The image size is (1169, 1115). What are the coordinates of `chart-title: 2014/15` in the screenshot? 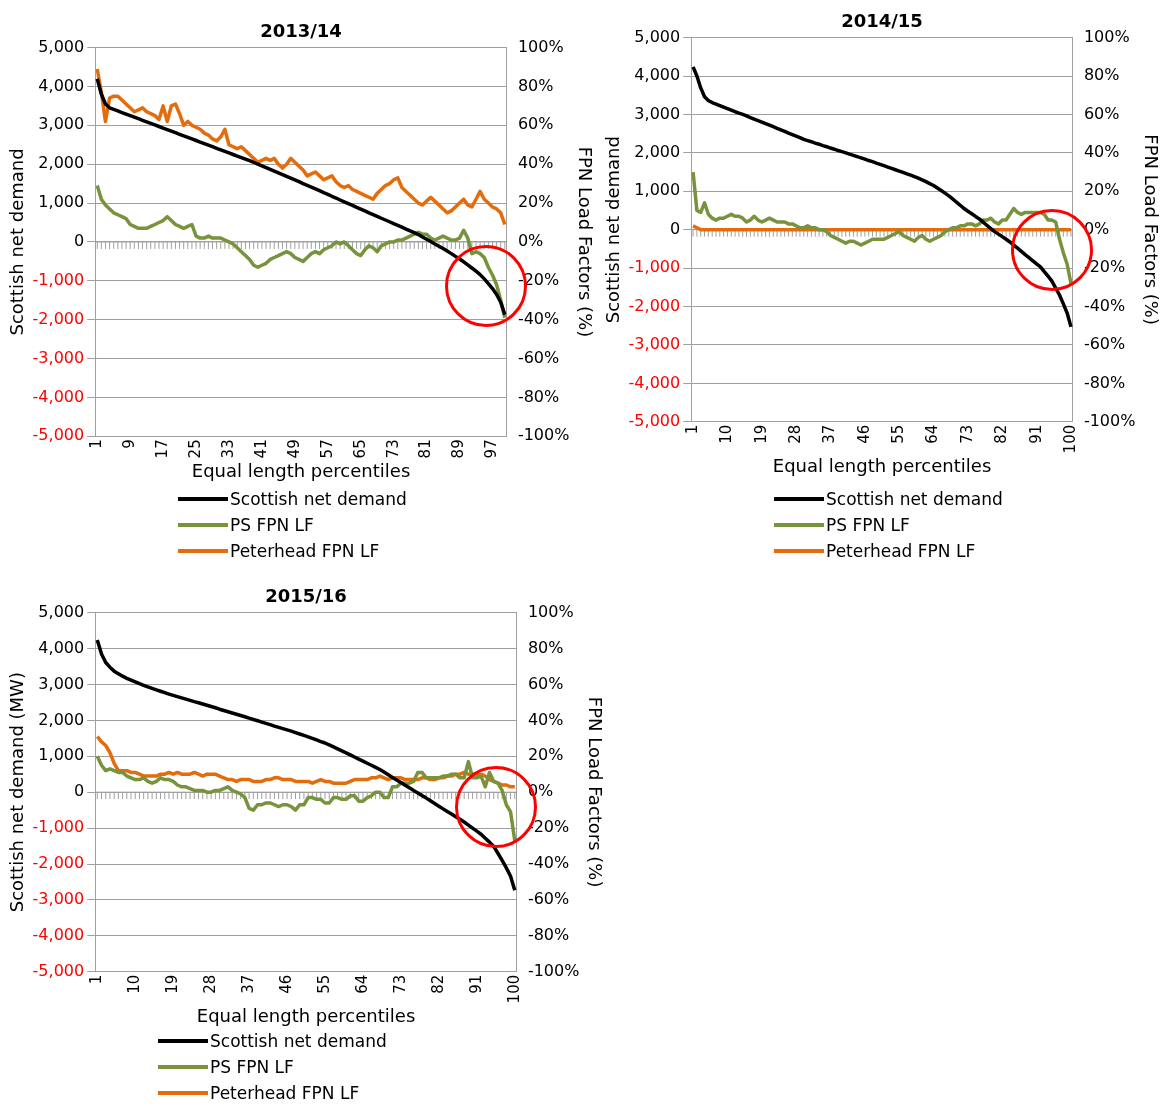 It's located at (882, 21).